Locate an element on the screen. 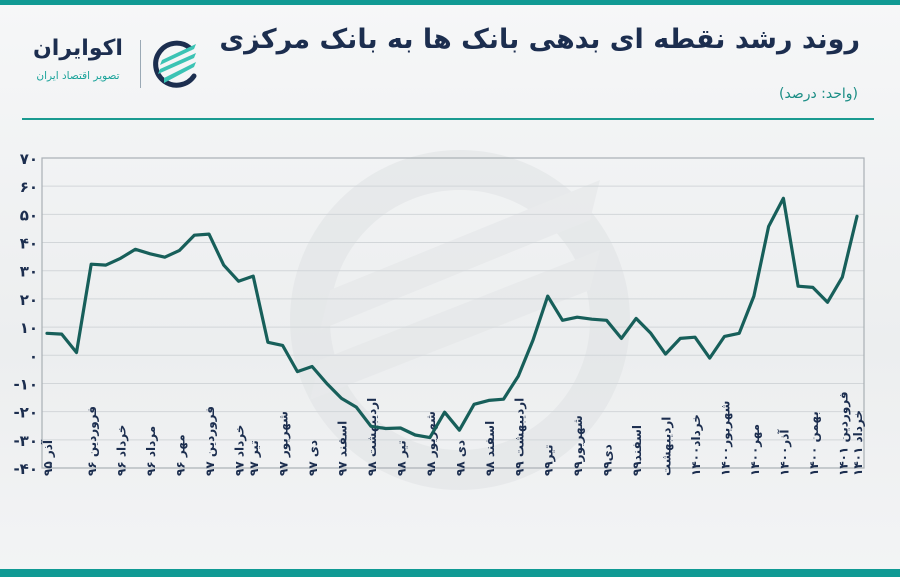  y-tick-label: ۵۰ is located at coordinates (29, 215).